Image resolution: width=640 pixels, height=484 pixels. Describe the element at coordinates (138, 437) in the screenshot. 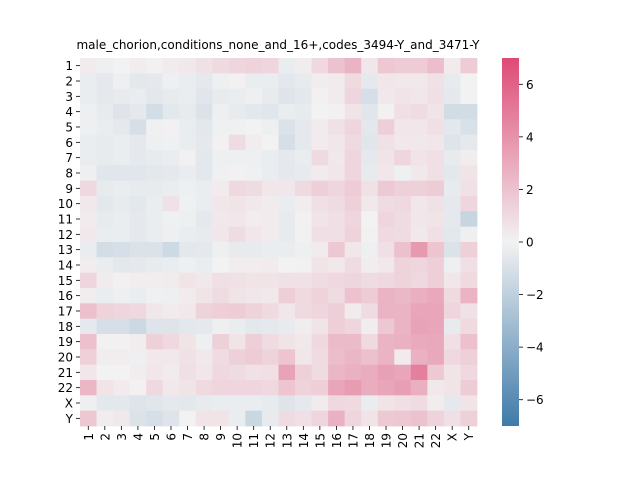

I see `x-tick-label: 4` at that location.